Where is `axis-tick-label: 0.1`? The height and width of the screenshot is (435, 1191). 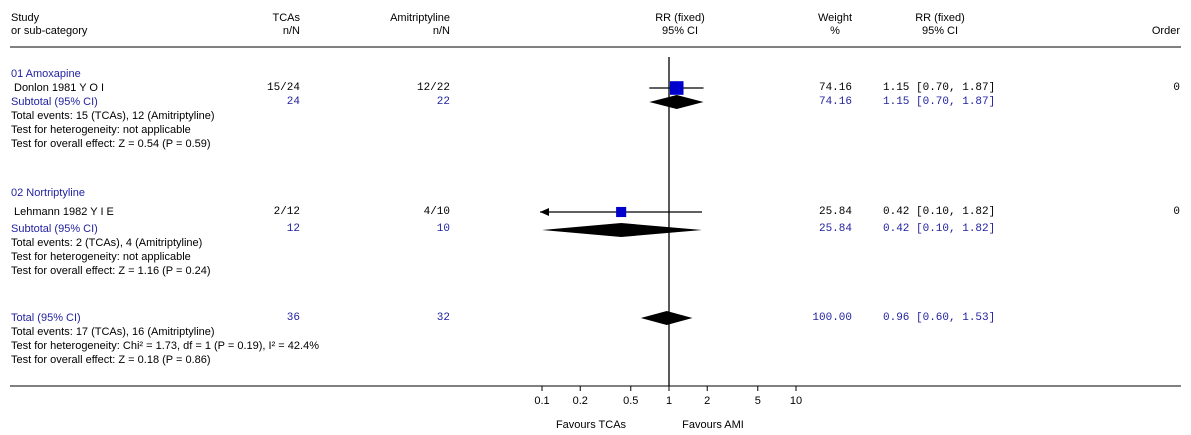
axis-tick-label: 0.1 is located at coordinates (541, 401).